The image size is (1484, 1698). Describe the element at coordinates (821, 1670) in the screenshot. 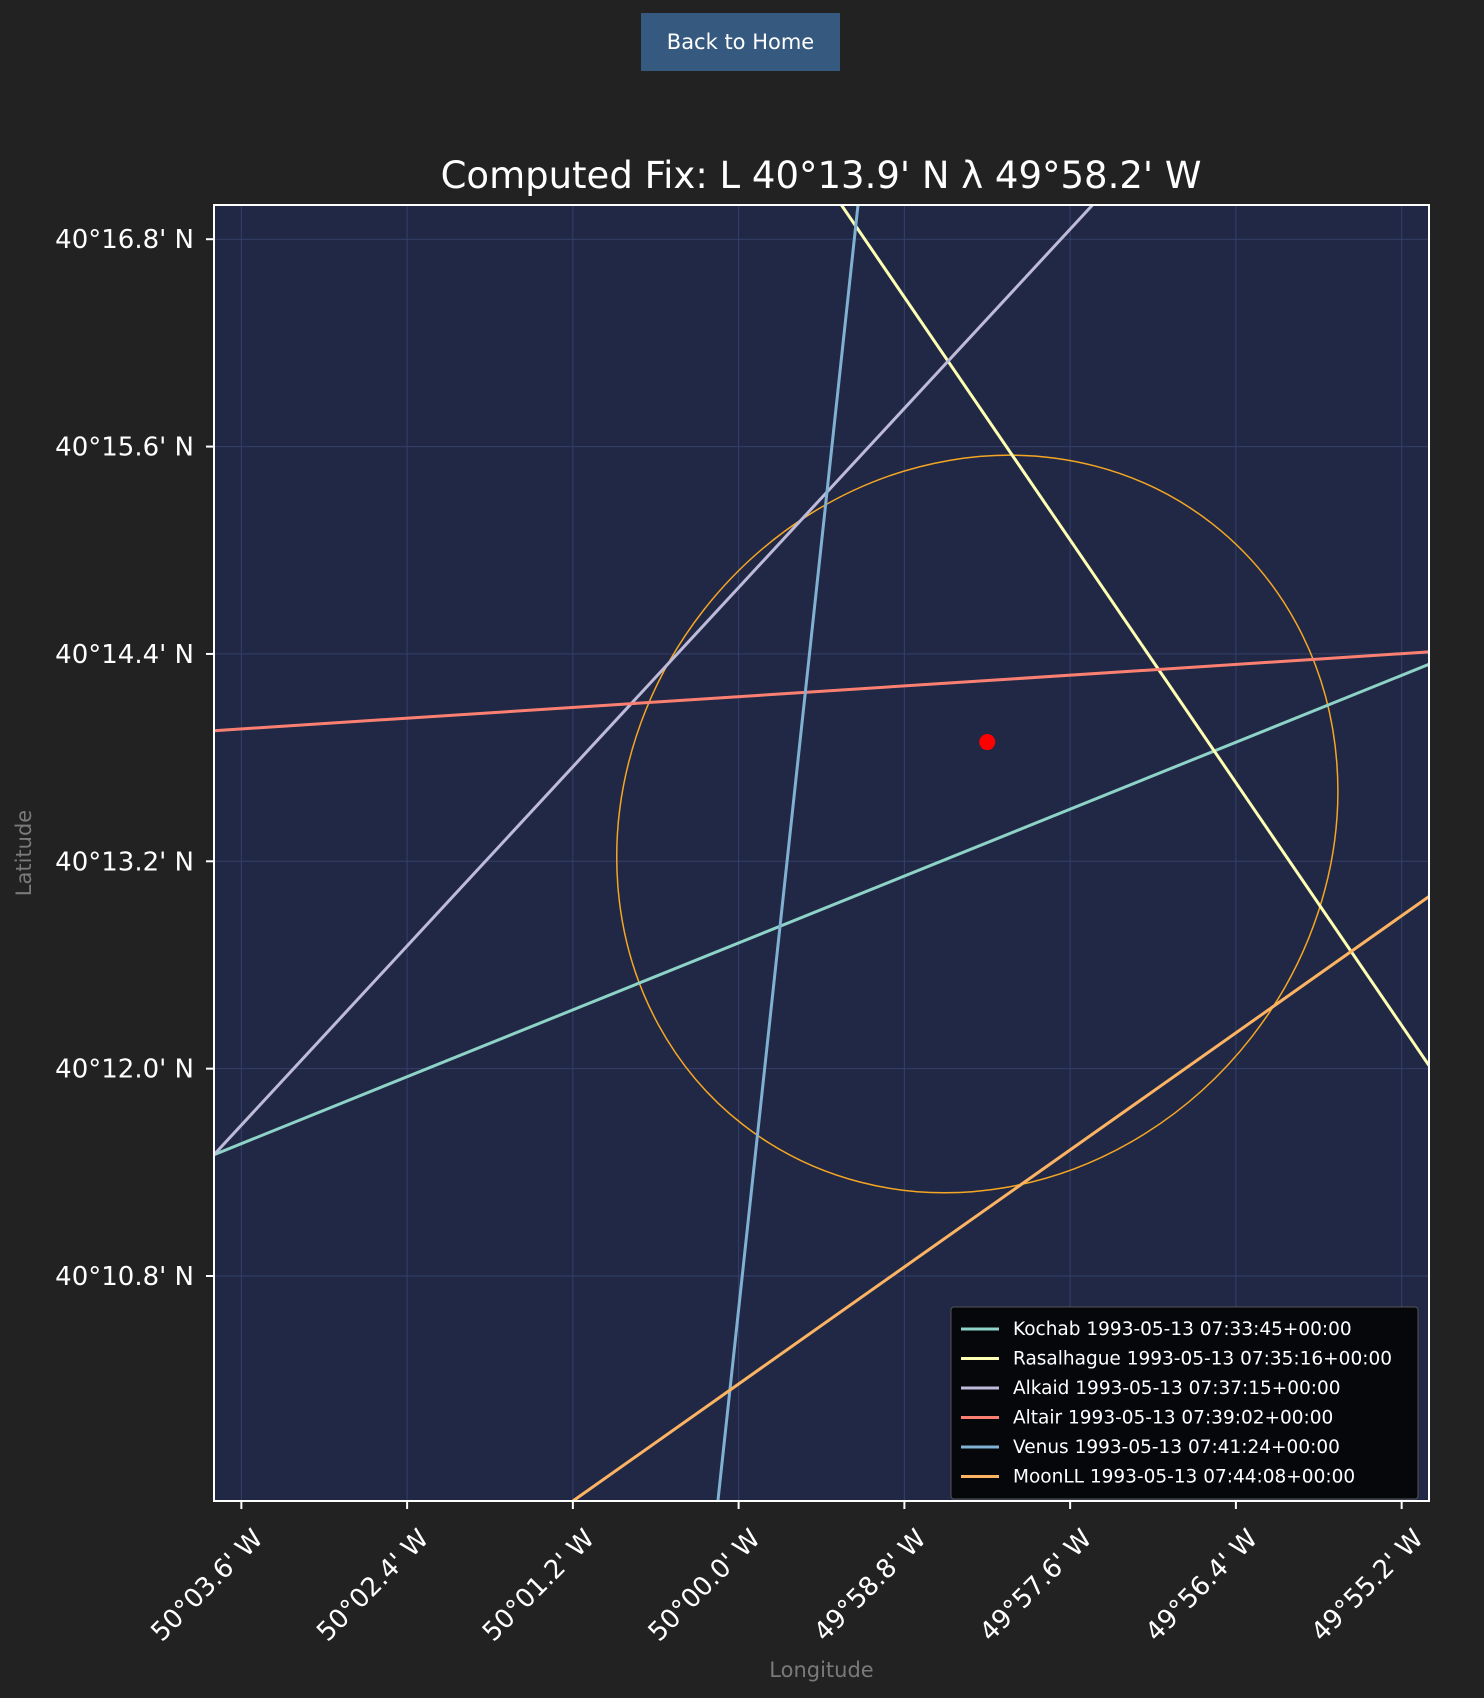

I see `x-axis-label: Longitude` at that location.